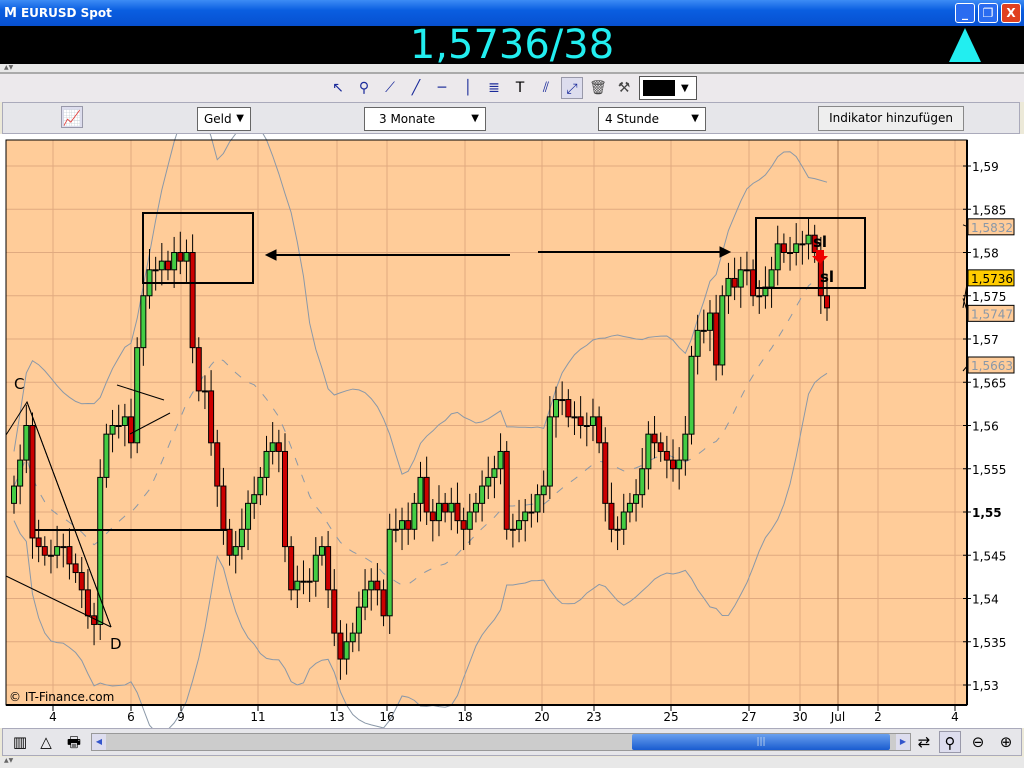 Image resolution: width=1024 pixels, height=768 pixels. What do you see at coordinates (985, 254) in the screenshot?
I see `y-tick-label: 1,58` at bounding box center [985, 254].